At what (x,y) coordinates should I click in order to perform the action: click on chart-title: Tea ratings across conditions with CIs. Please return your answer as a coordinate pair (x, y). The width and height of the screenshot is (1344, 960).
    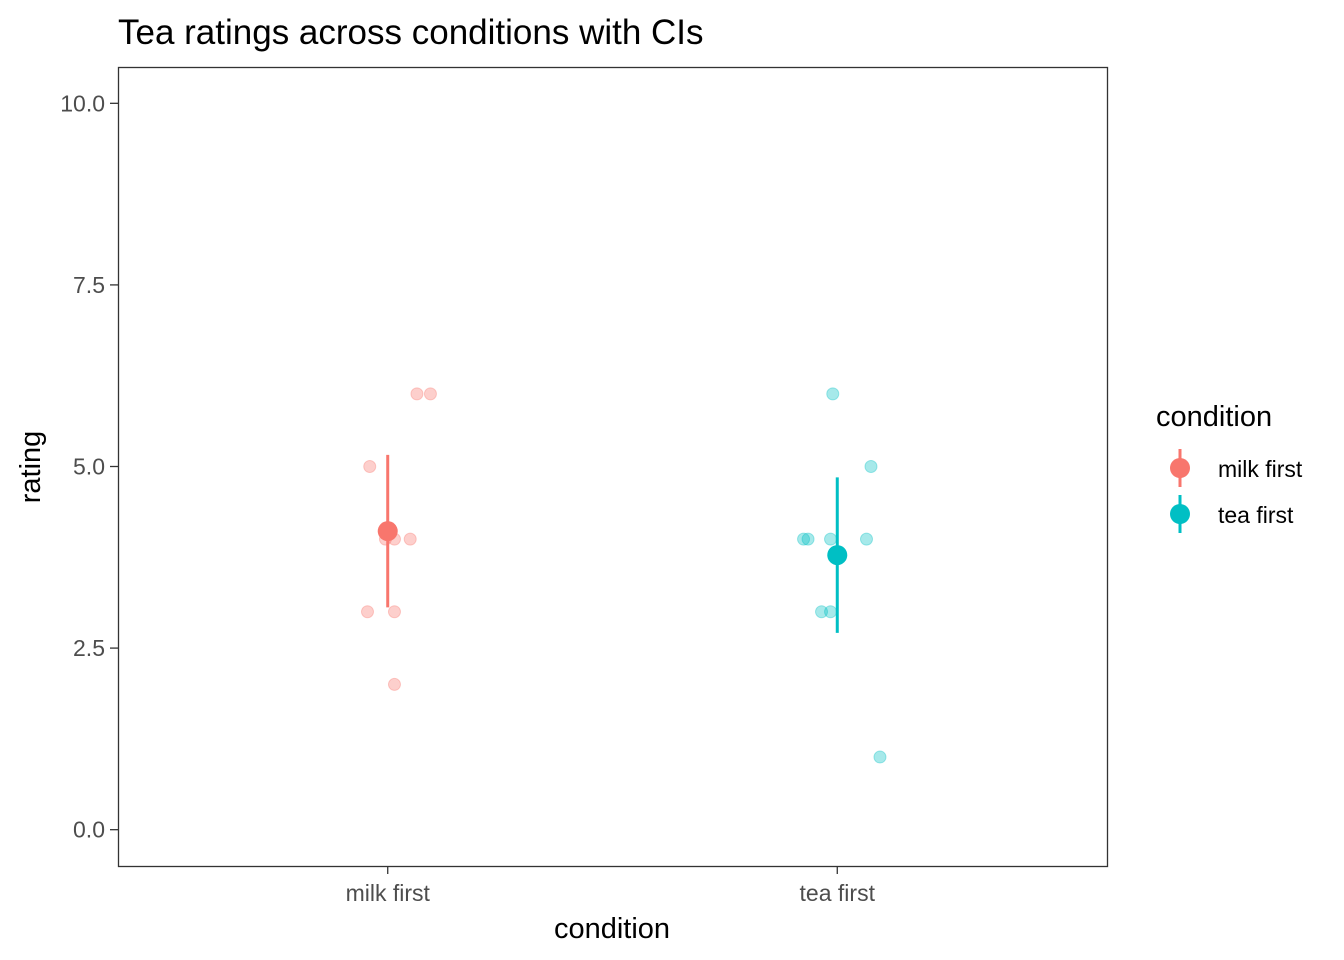
    Looking at the image, I should click on (411, 32).